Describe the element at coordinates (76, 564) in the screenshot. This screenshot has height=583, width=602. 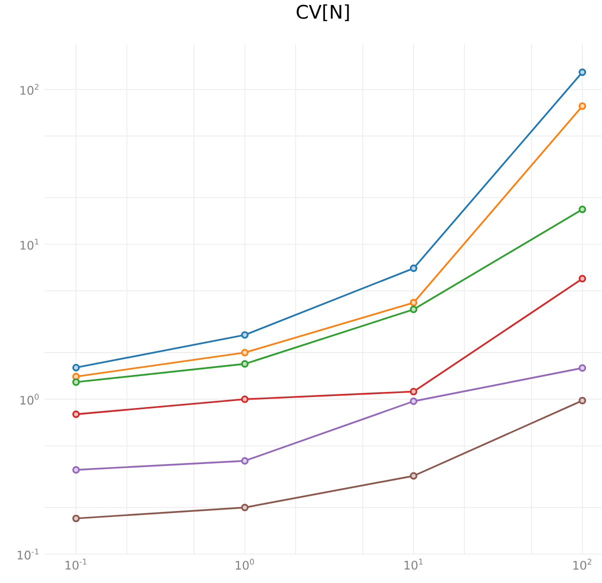
I see `x-tick-label: 10$^{-1}$` at that location.